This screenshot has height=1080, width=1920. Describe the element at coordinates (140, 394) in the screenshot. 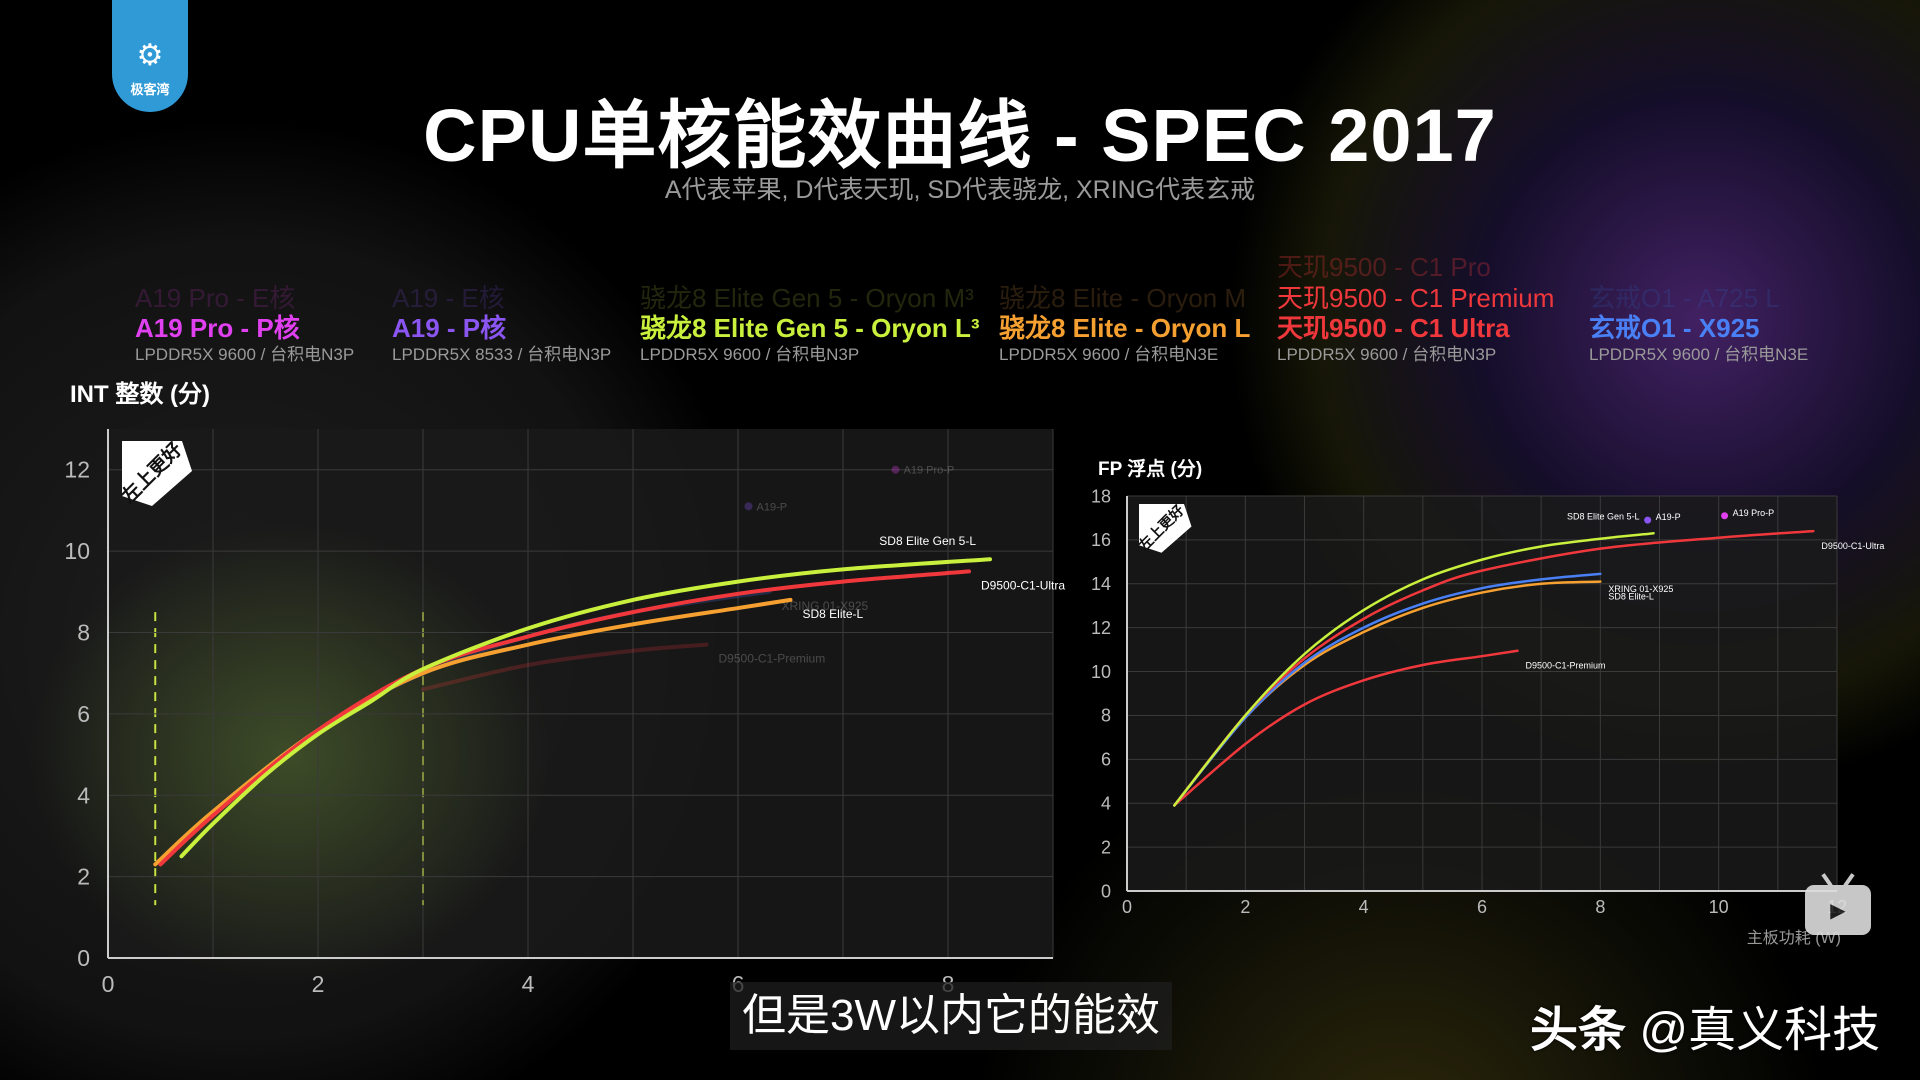

I see `int-axis-label: INT 整数 (分)` at that location.